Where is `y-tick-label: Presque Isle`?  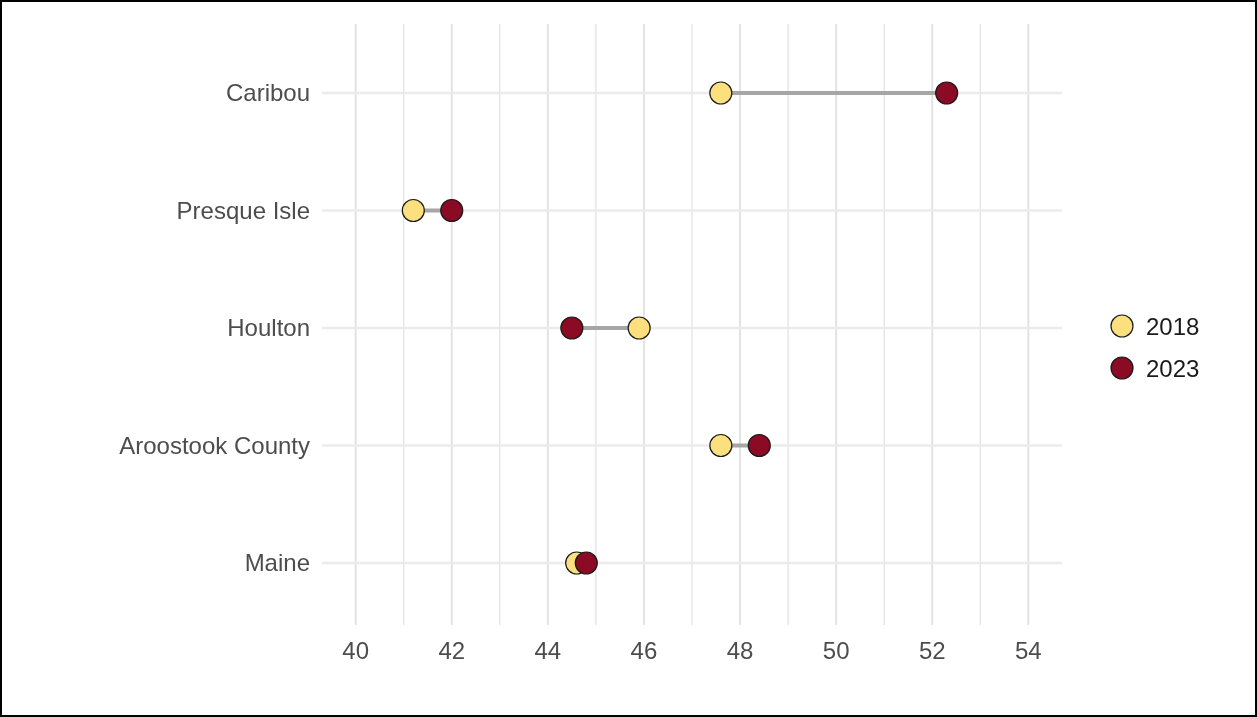 y-tick-label: Presque Isle is located at coordinates (243, 210).